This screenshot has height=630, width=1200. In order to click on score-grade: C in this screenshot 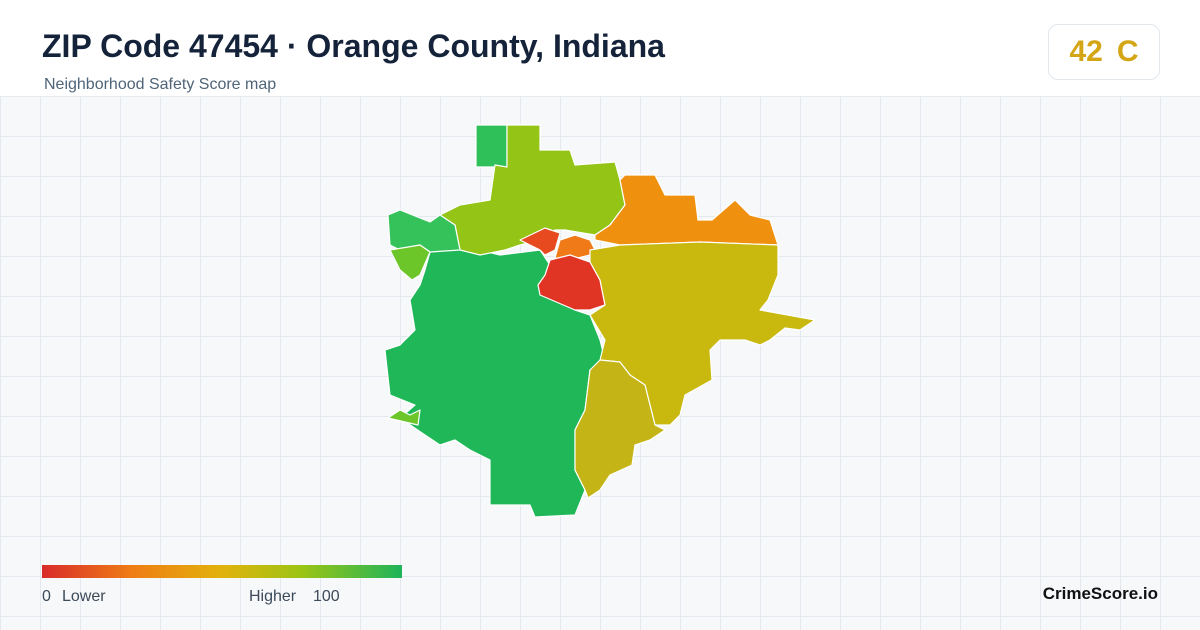, I will do `click(1127, 51)`.